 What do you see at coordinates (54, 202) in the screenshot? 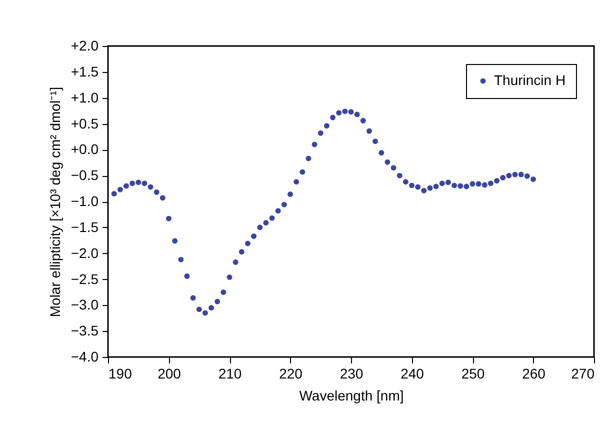
I see `y-axis-title: Molar ellipticity [×10³ deg cm² dmol⁻¹]` at bounding box center [54, 202].